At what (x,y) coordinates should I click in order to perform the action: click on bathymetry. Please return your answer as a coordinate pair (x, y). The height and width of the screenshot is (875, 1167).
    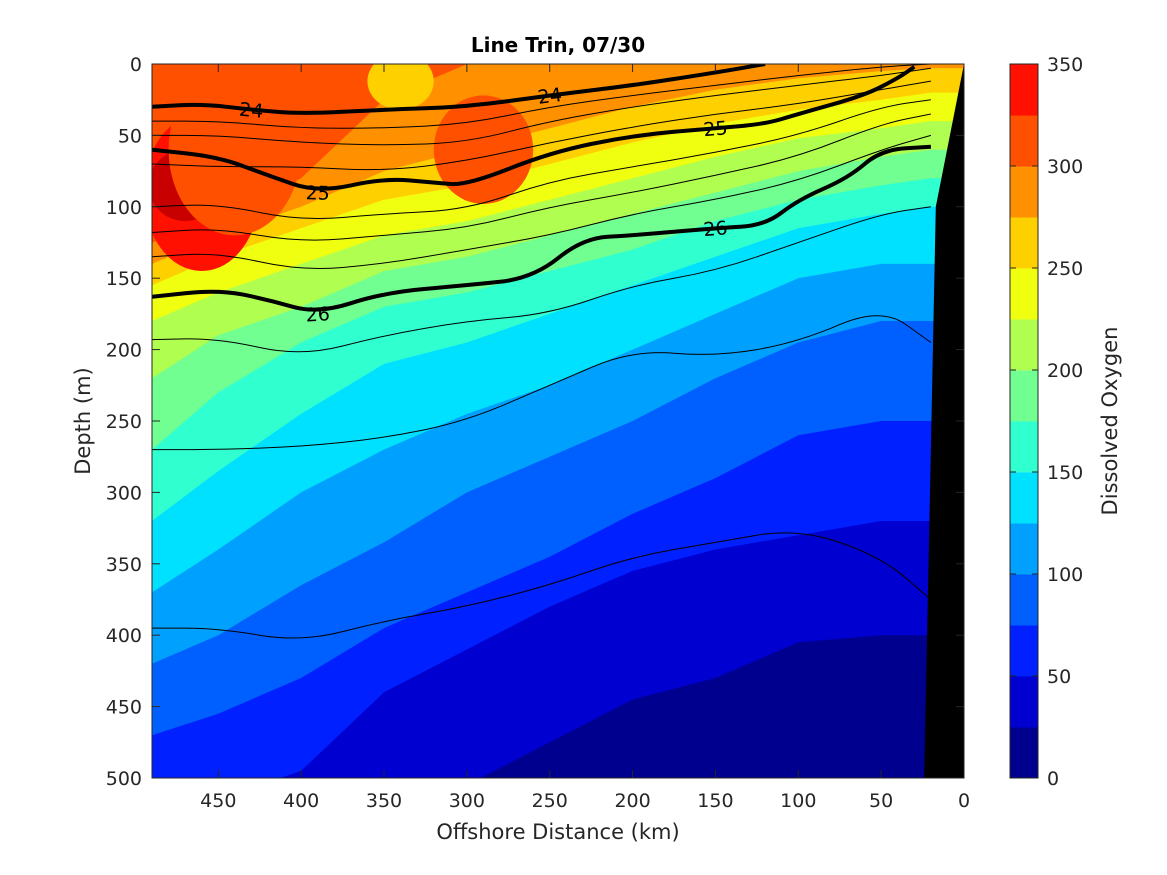
    Looking at the image, I should click on (944, 421).